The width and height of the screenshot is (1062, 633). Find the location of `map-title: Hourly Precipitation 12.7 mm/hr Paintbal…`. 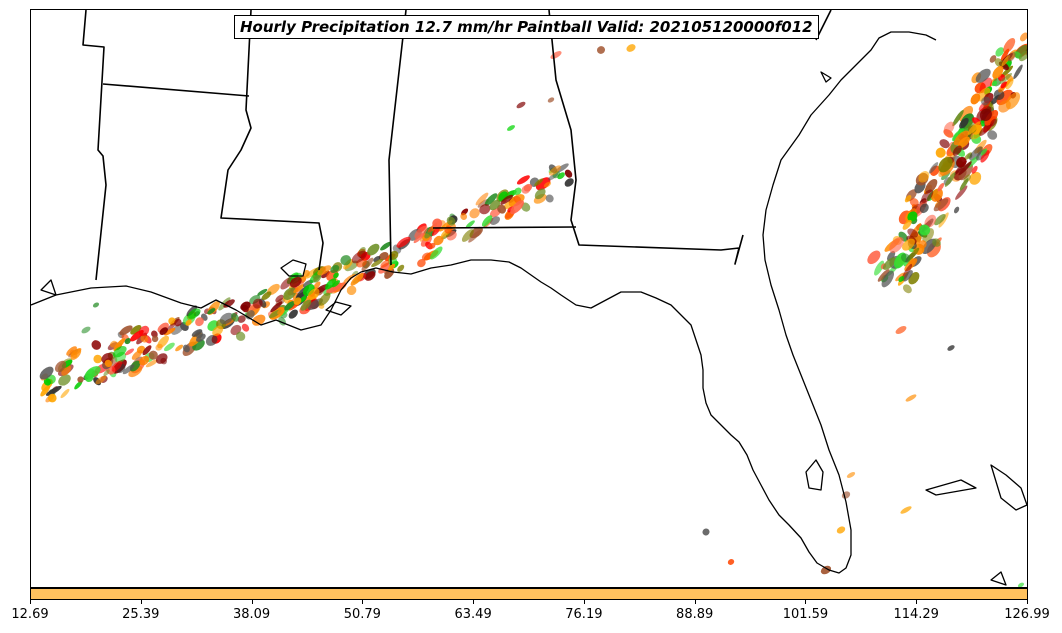

map-title: Hourly Precipitation 12.7 mm/hr Paintbal… is located at coordinates (526, 27).